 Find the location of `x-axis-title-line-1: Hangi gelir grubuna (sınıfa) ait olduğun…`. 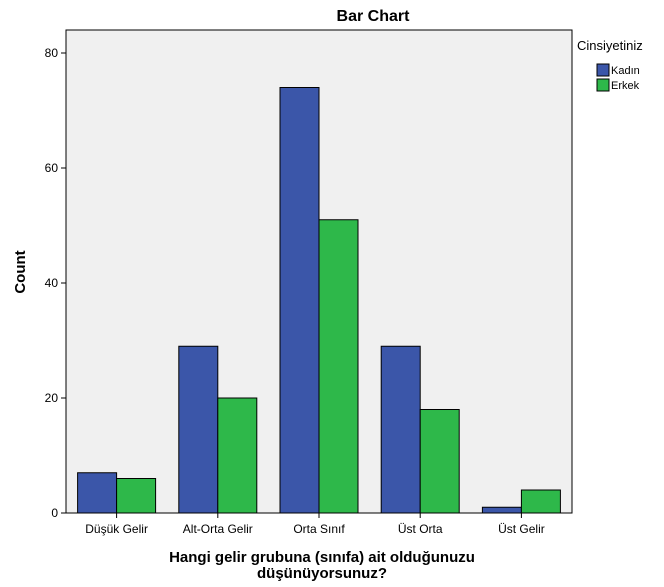

x-axis-title-line-1: Hangi gelir grubuna (sınıfa) ait olduğun… is located at coordinates (322, 557).